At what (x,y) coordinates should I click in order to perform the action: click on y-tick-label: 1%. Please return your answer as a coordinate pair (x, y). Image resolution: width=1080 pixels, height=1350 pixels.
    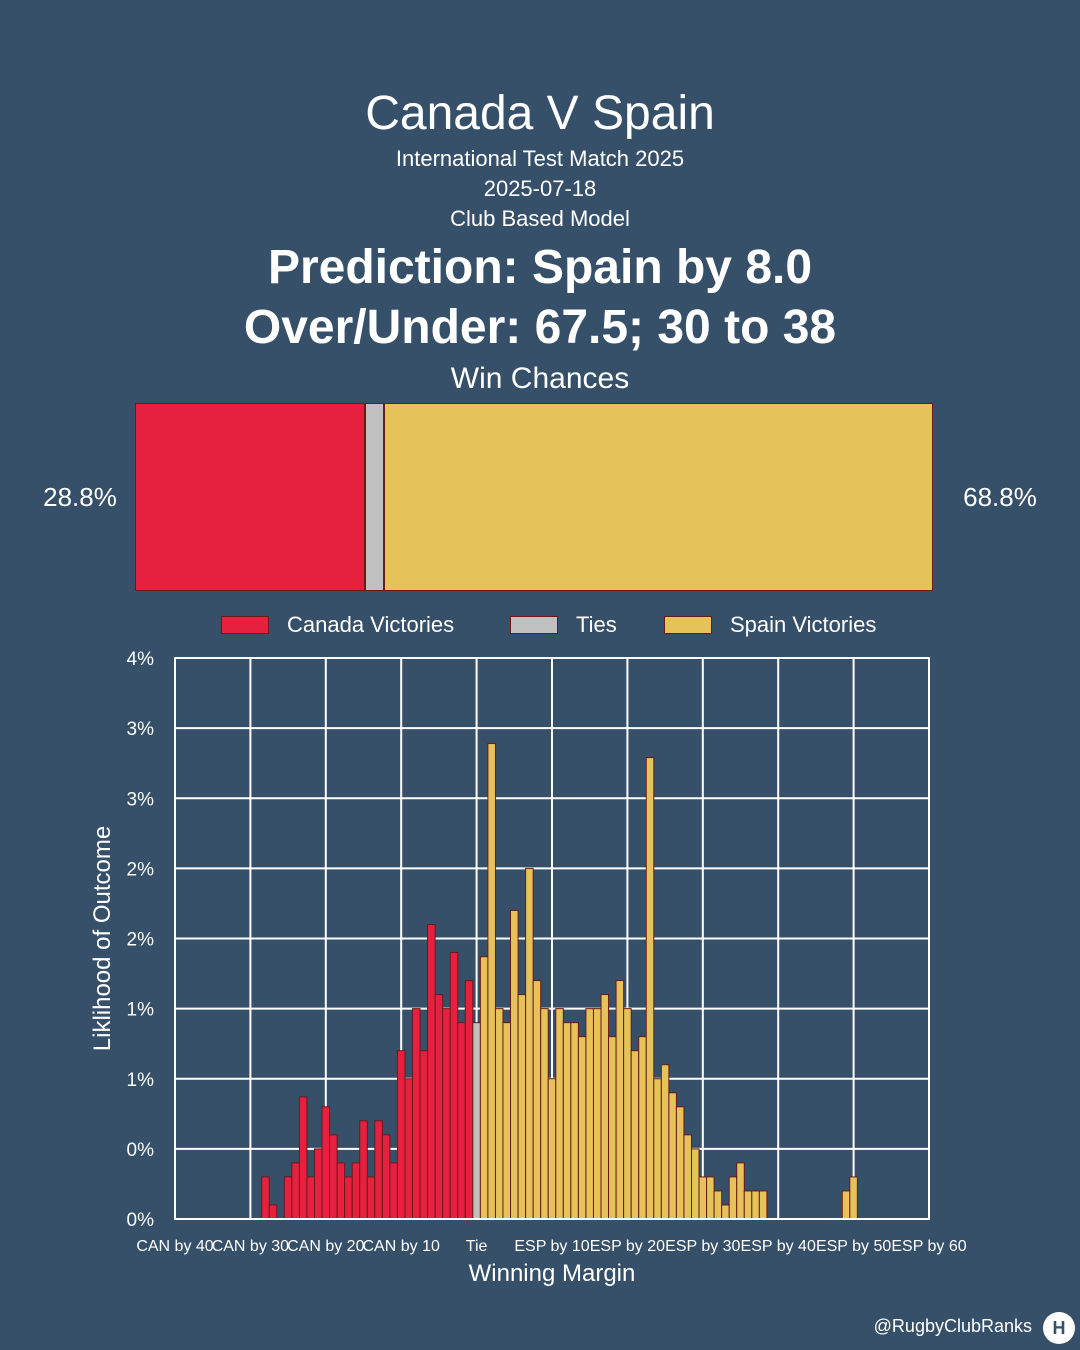
    Looking at the image, I should click on (141, 1080).